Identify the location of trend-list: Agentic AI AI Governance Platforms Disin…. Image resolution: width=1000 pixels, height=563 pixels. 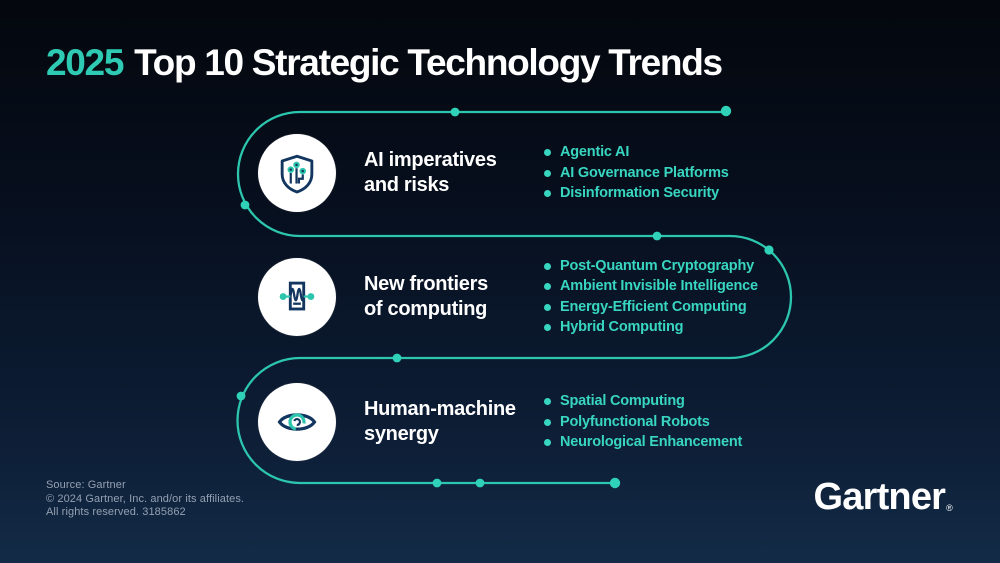
(636, 173).